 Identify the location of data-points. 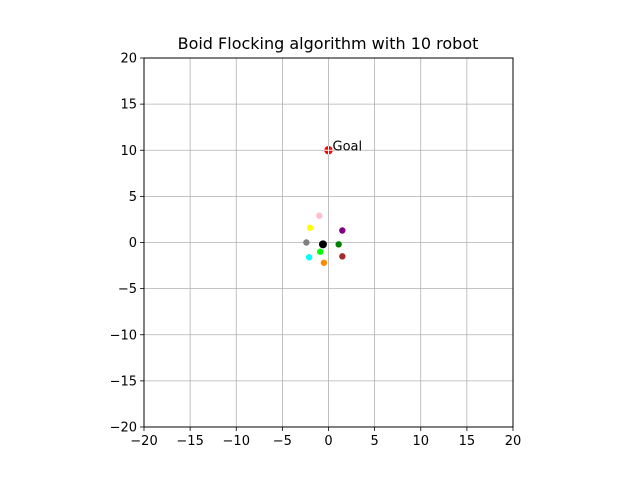
(324, 239).